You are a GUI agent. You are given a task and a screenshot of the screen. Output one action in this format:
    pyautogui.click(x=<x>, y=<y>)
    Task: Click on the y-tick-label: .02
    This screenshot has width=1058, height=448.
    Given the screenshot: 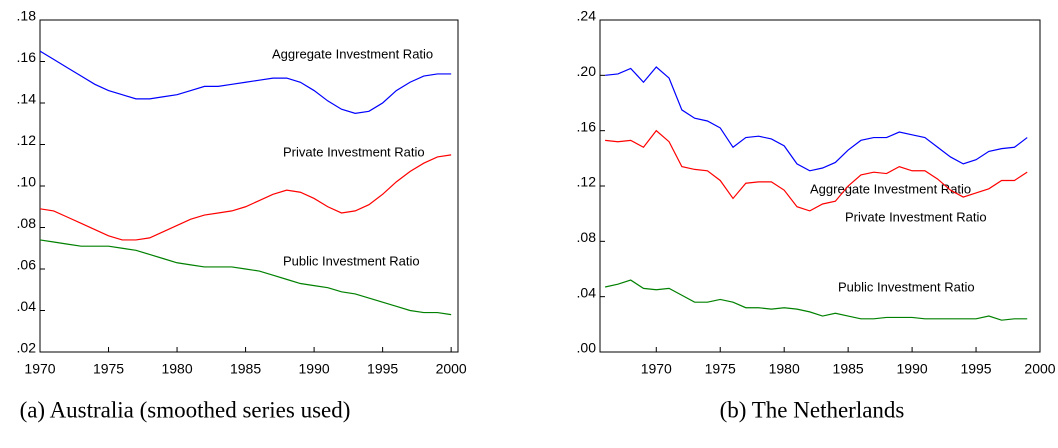 What is the action you would take?
    pyautogui.click(x=27, y=348)
    